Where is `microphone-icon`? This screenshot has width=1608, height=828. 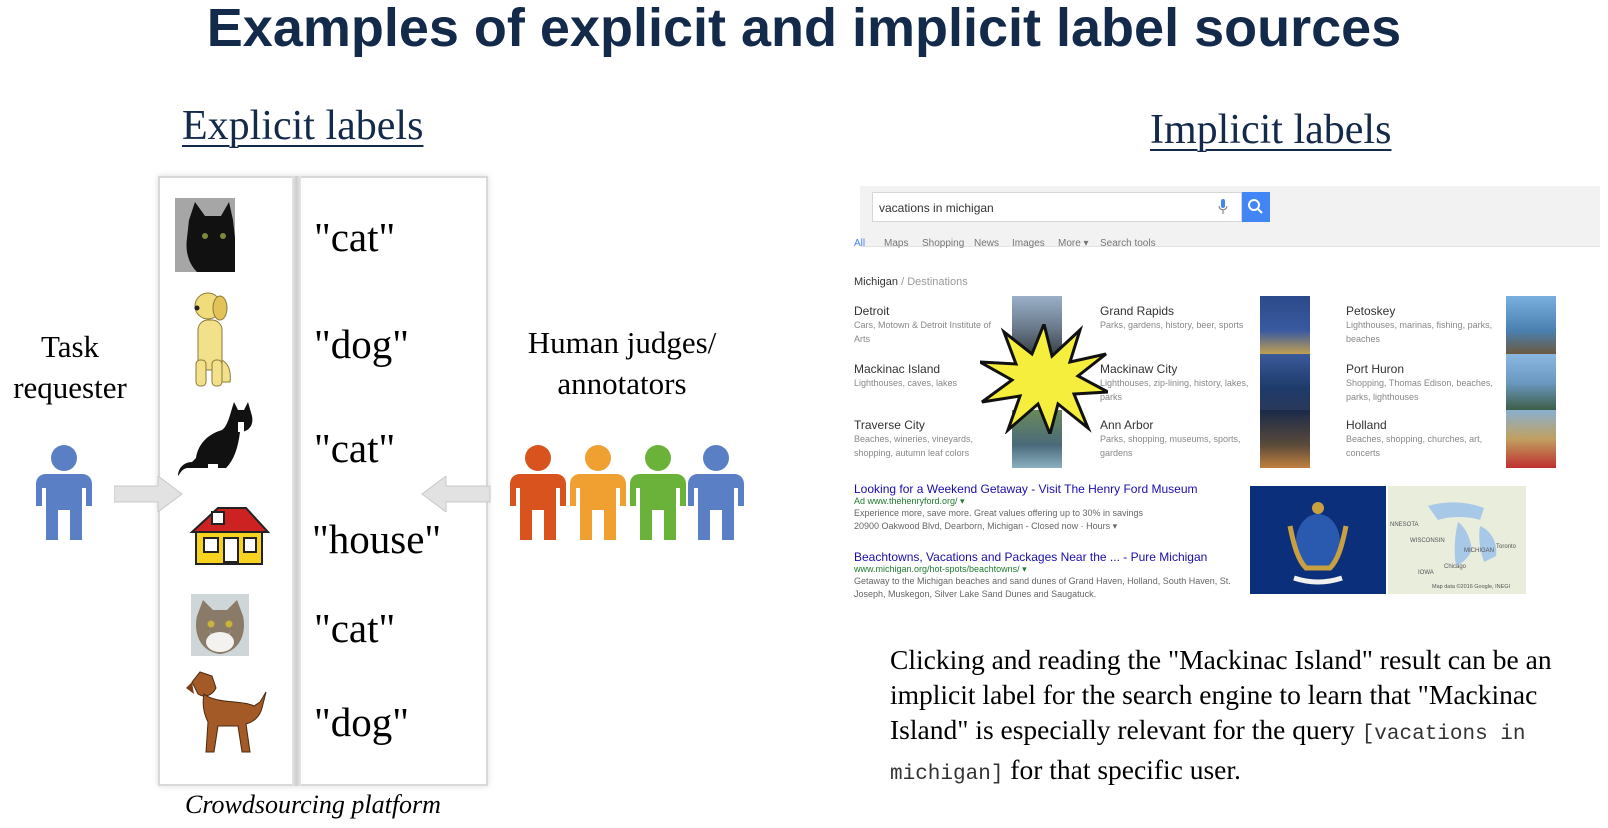
microphone-icon is located at coordinates (1223, 209).